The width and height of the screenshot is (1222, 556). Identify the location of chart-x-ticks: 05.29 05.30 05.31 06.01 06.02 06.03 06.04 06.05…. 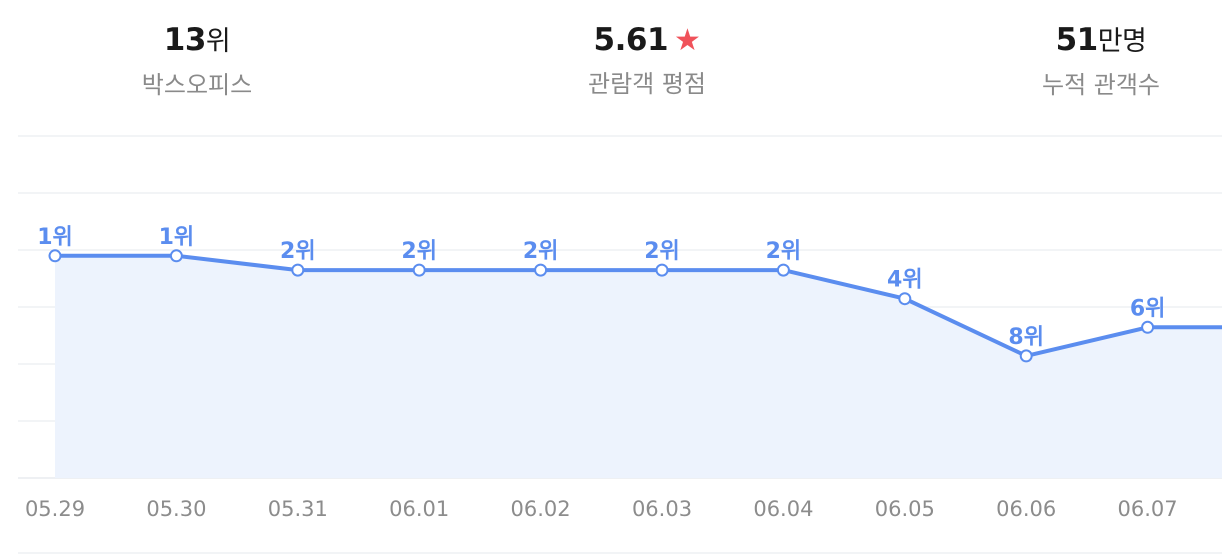
(601, 509).